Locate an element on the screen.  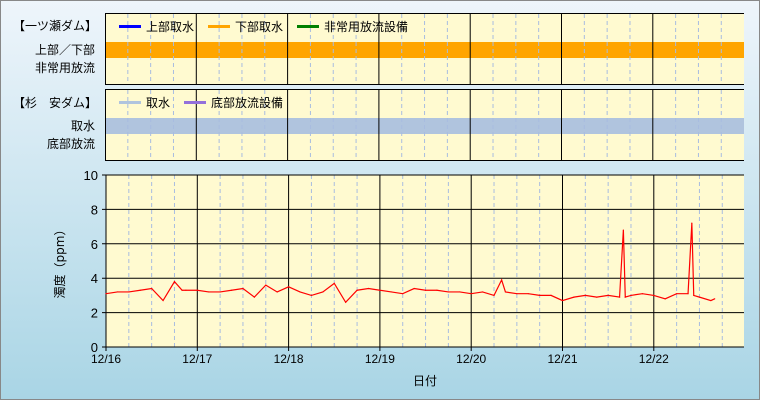
legend-emergency-discharge: 非常用放流設備 is located at coordinates (352, 26).